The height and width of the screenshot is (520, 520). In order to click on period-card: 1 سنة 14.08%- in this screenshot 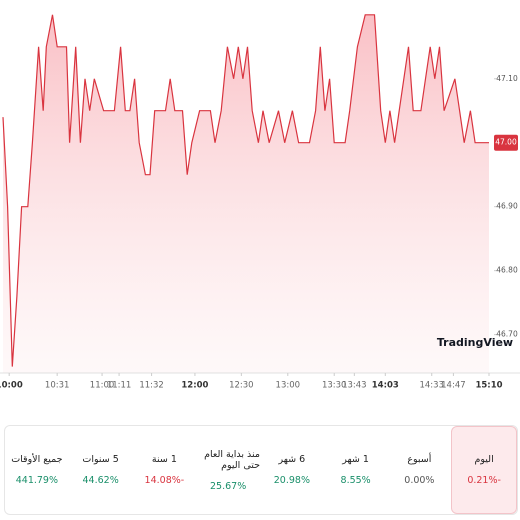, I will do `click(165, 470)`.